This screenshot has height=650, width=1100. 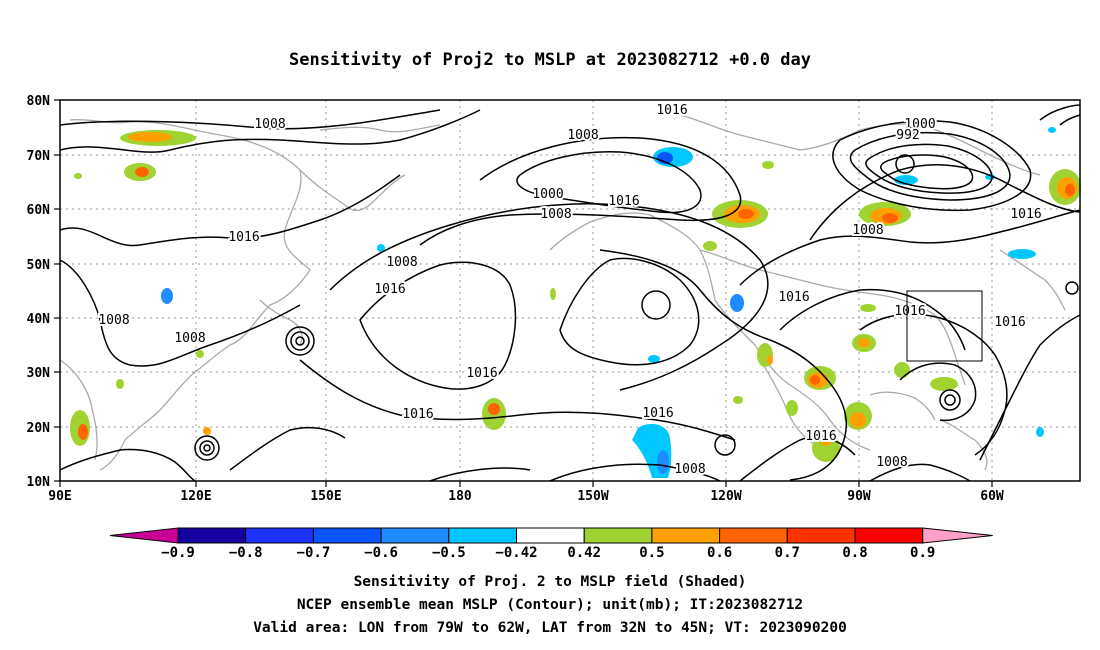 What do you see at coordinates (787, 553) in the screenshot?
I see `colorbar-label: 0.7` at bounding box center [787, 553].